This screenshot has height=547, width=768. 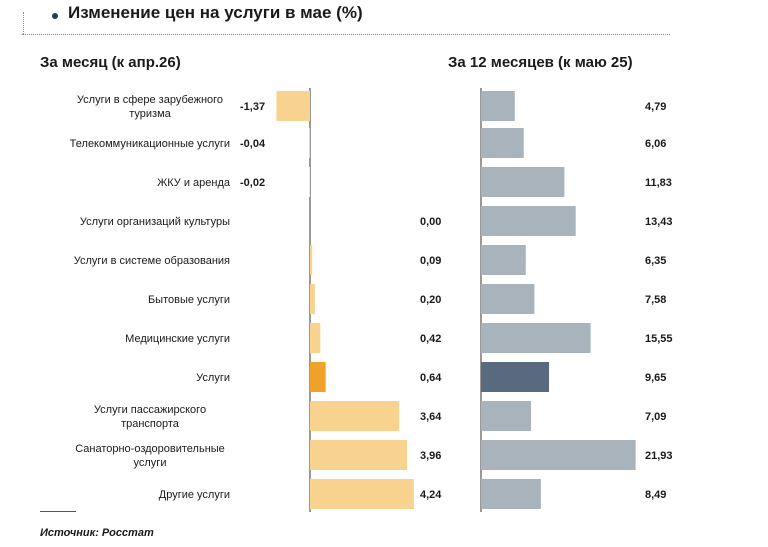 I want to click on monthly-value-label: 0,42, so click(x=430, y=339).